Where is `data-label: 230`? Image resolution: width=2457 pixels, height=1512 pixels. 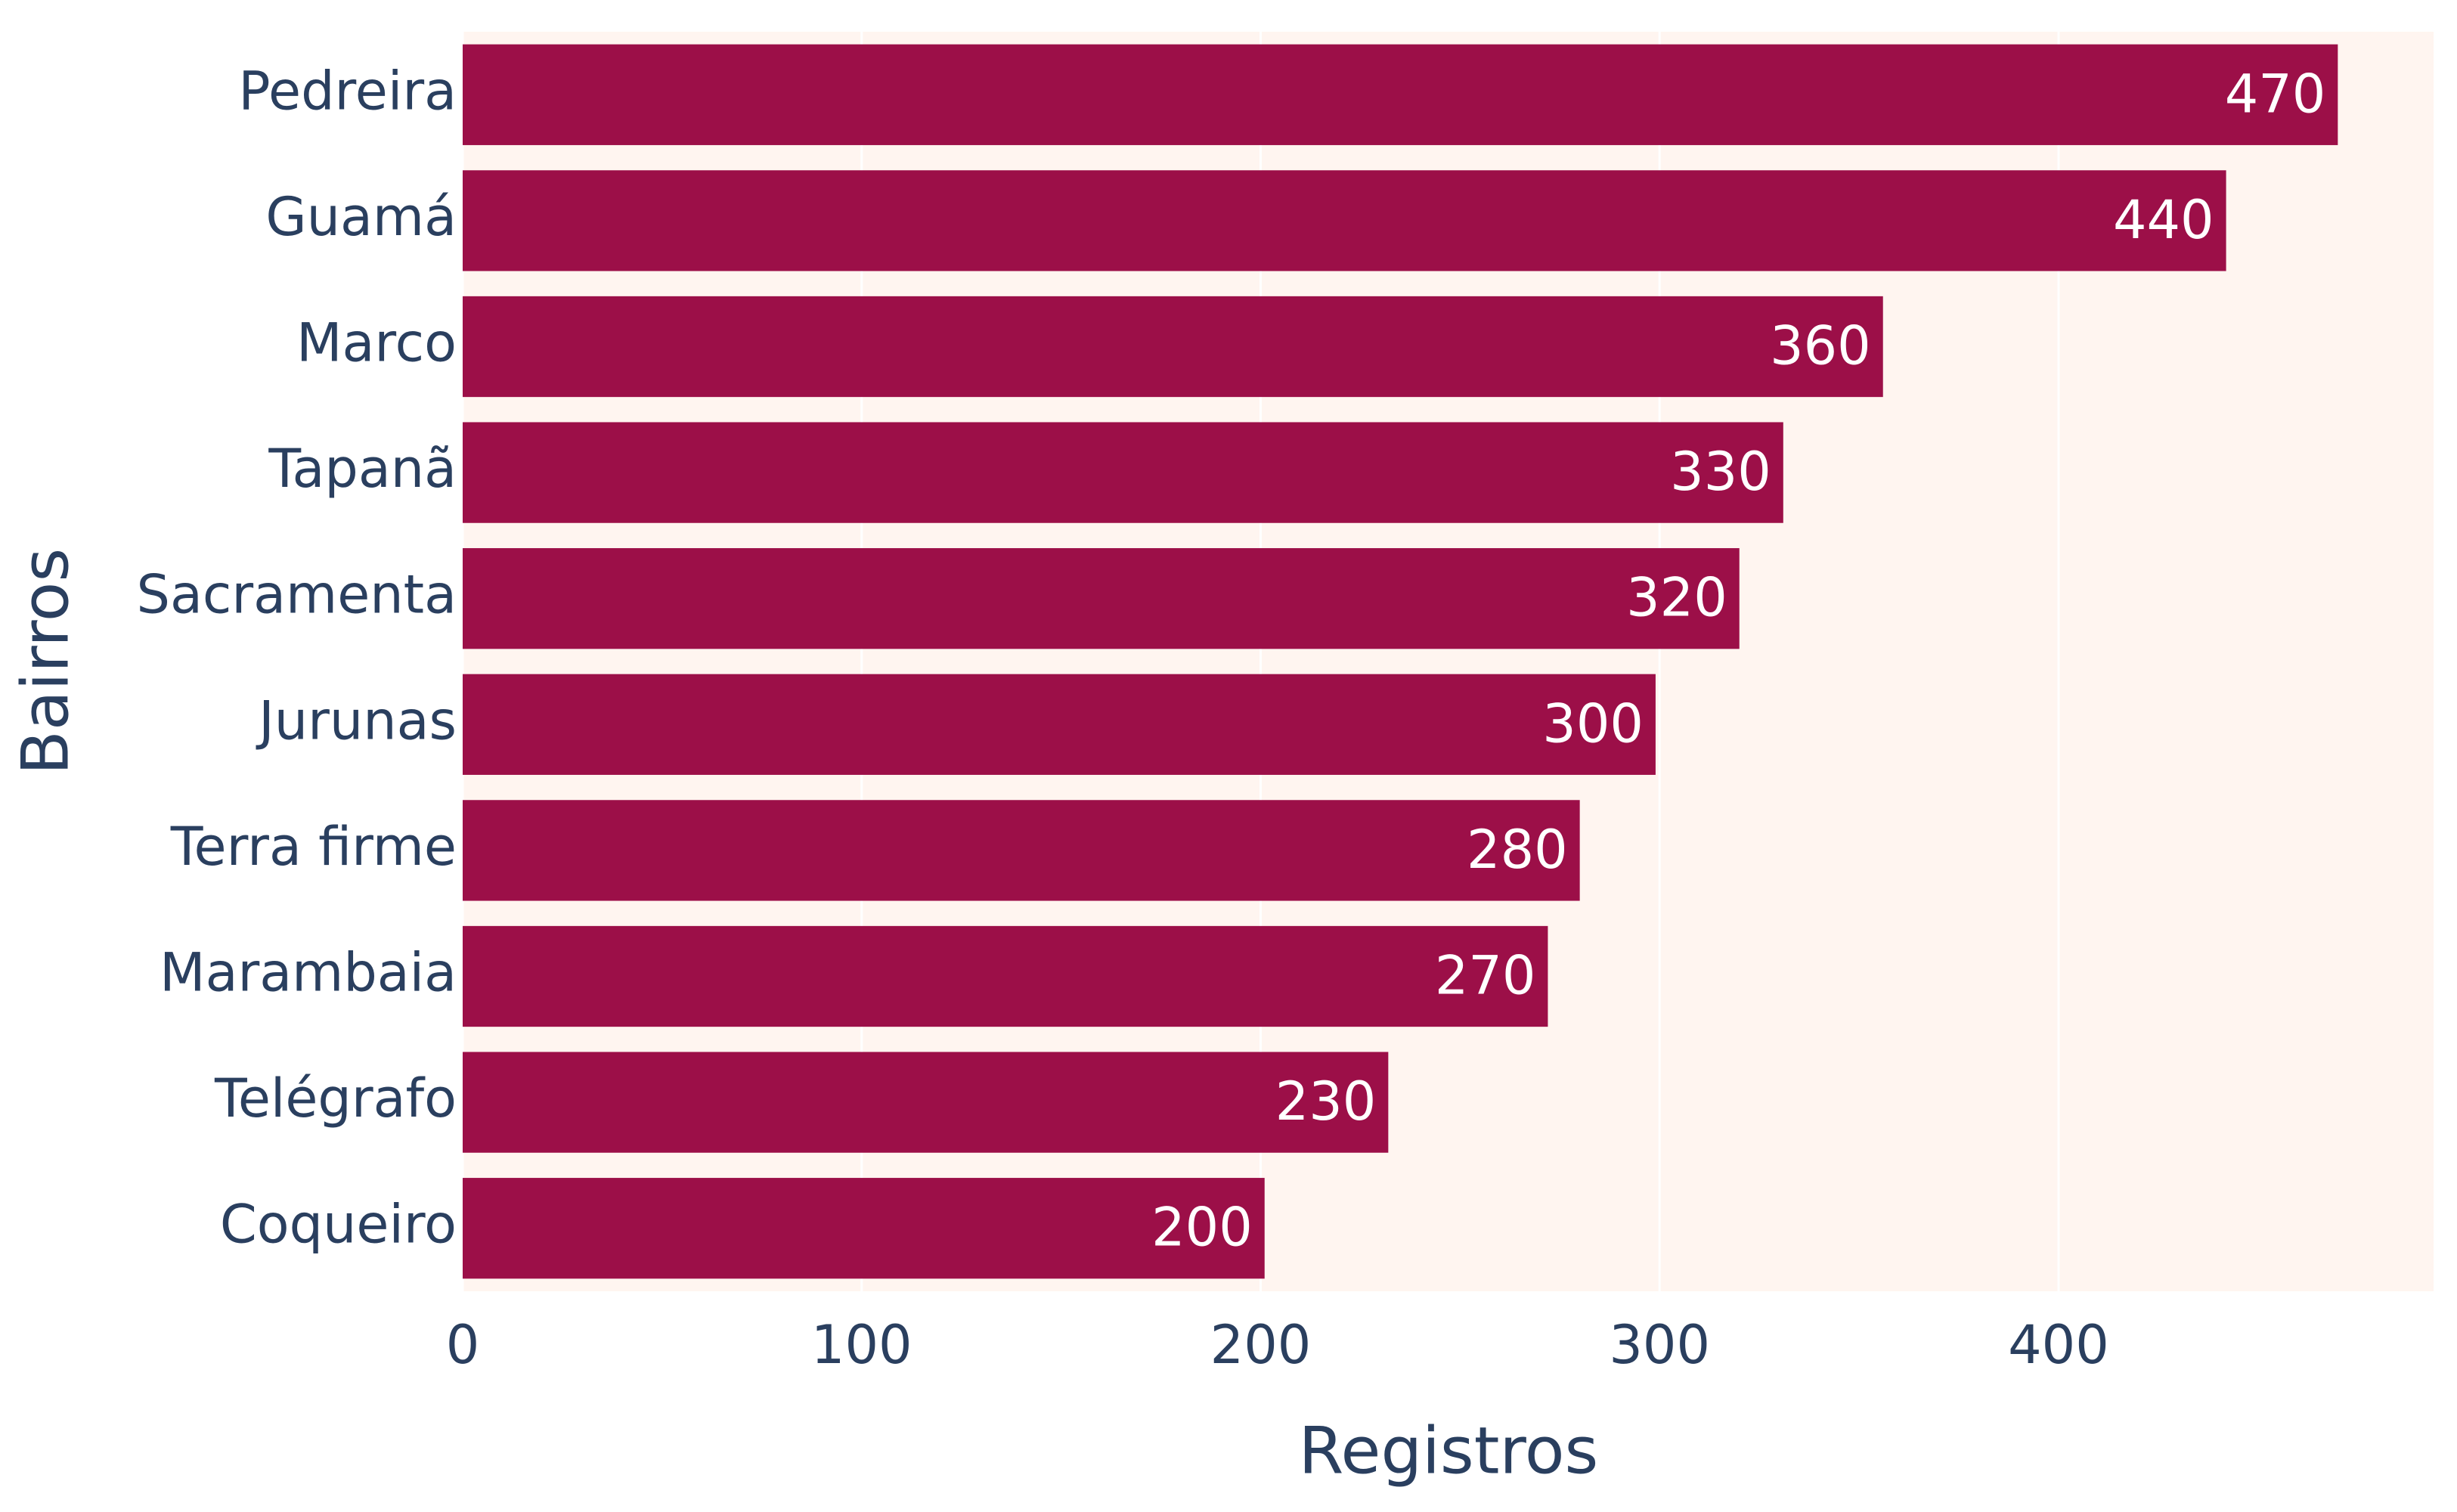
data-label: 230 is located at coordinates (1326, 1101).